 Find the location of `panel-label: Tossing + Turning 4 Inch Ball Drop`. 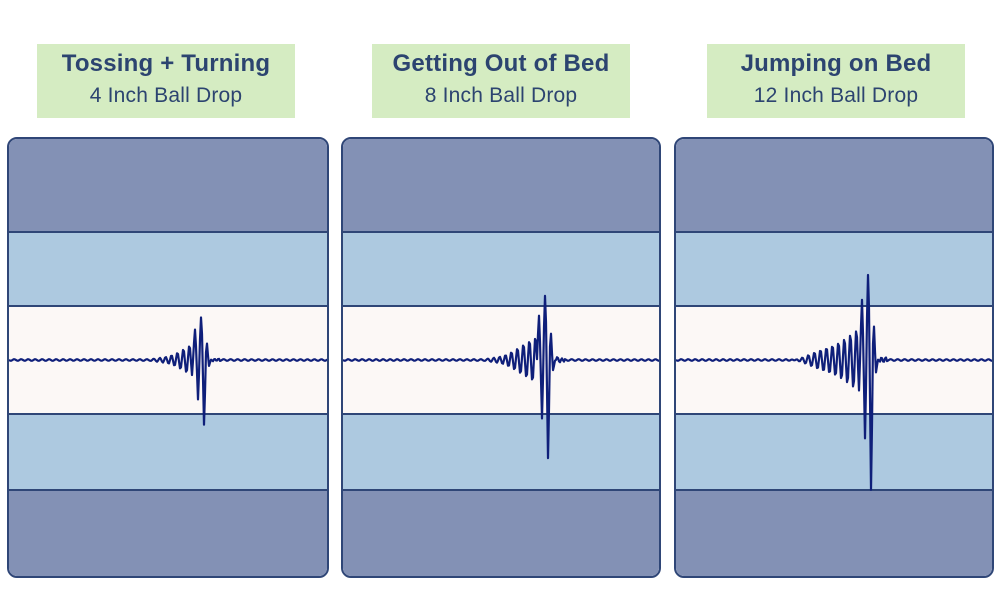

panel-label: Tossing + Turning 4 Inch Ball Drop is located at coordinates (166, 81).